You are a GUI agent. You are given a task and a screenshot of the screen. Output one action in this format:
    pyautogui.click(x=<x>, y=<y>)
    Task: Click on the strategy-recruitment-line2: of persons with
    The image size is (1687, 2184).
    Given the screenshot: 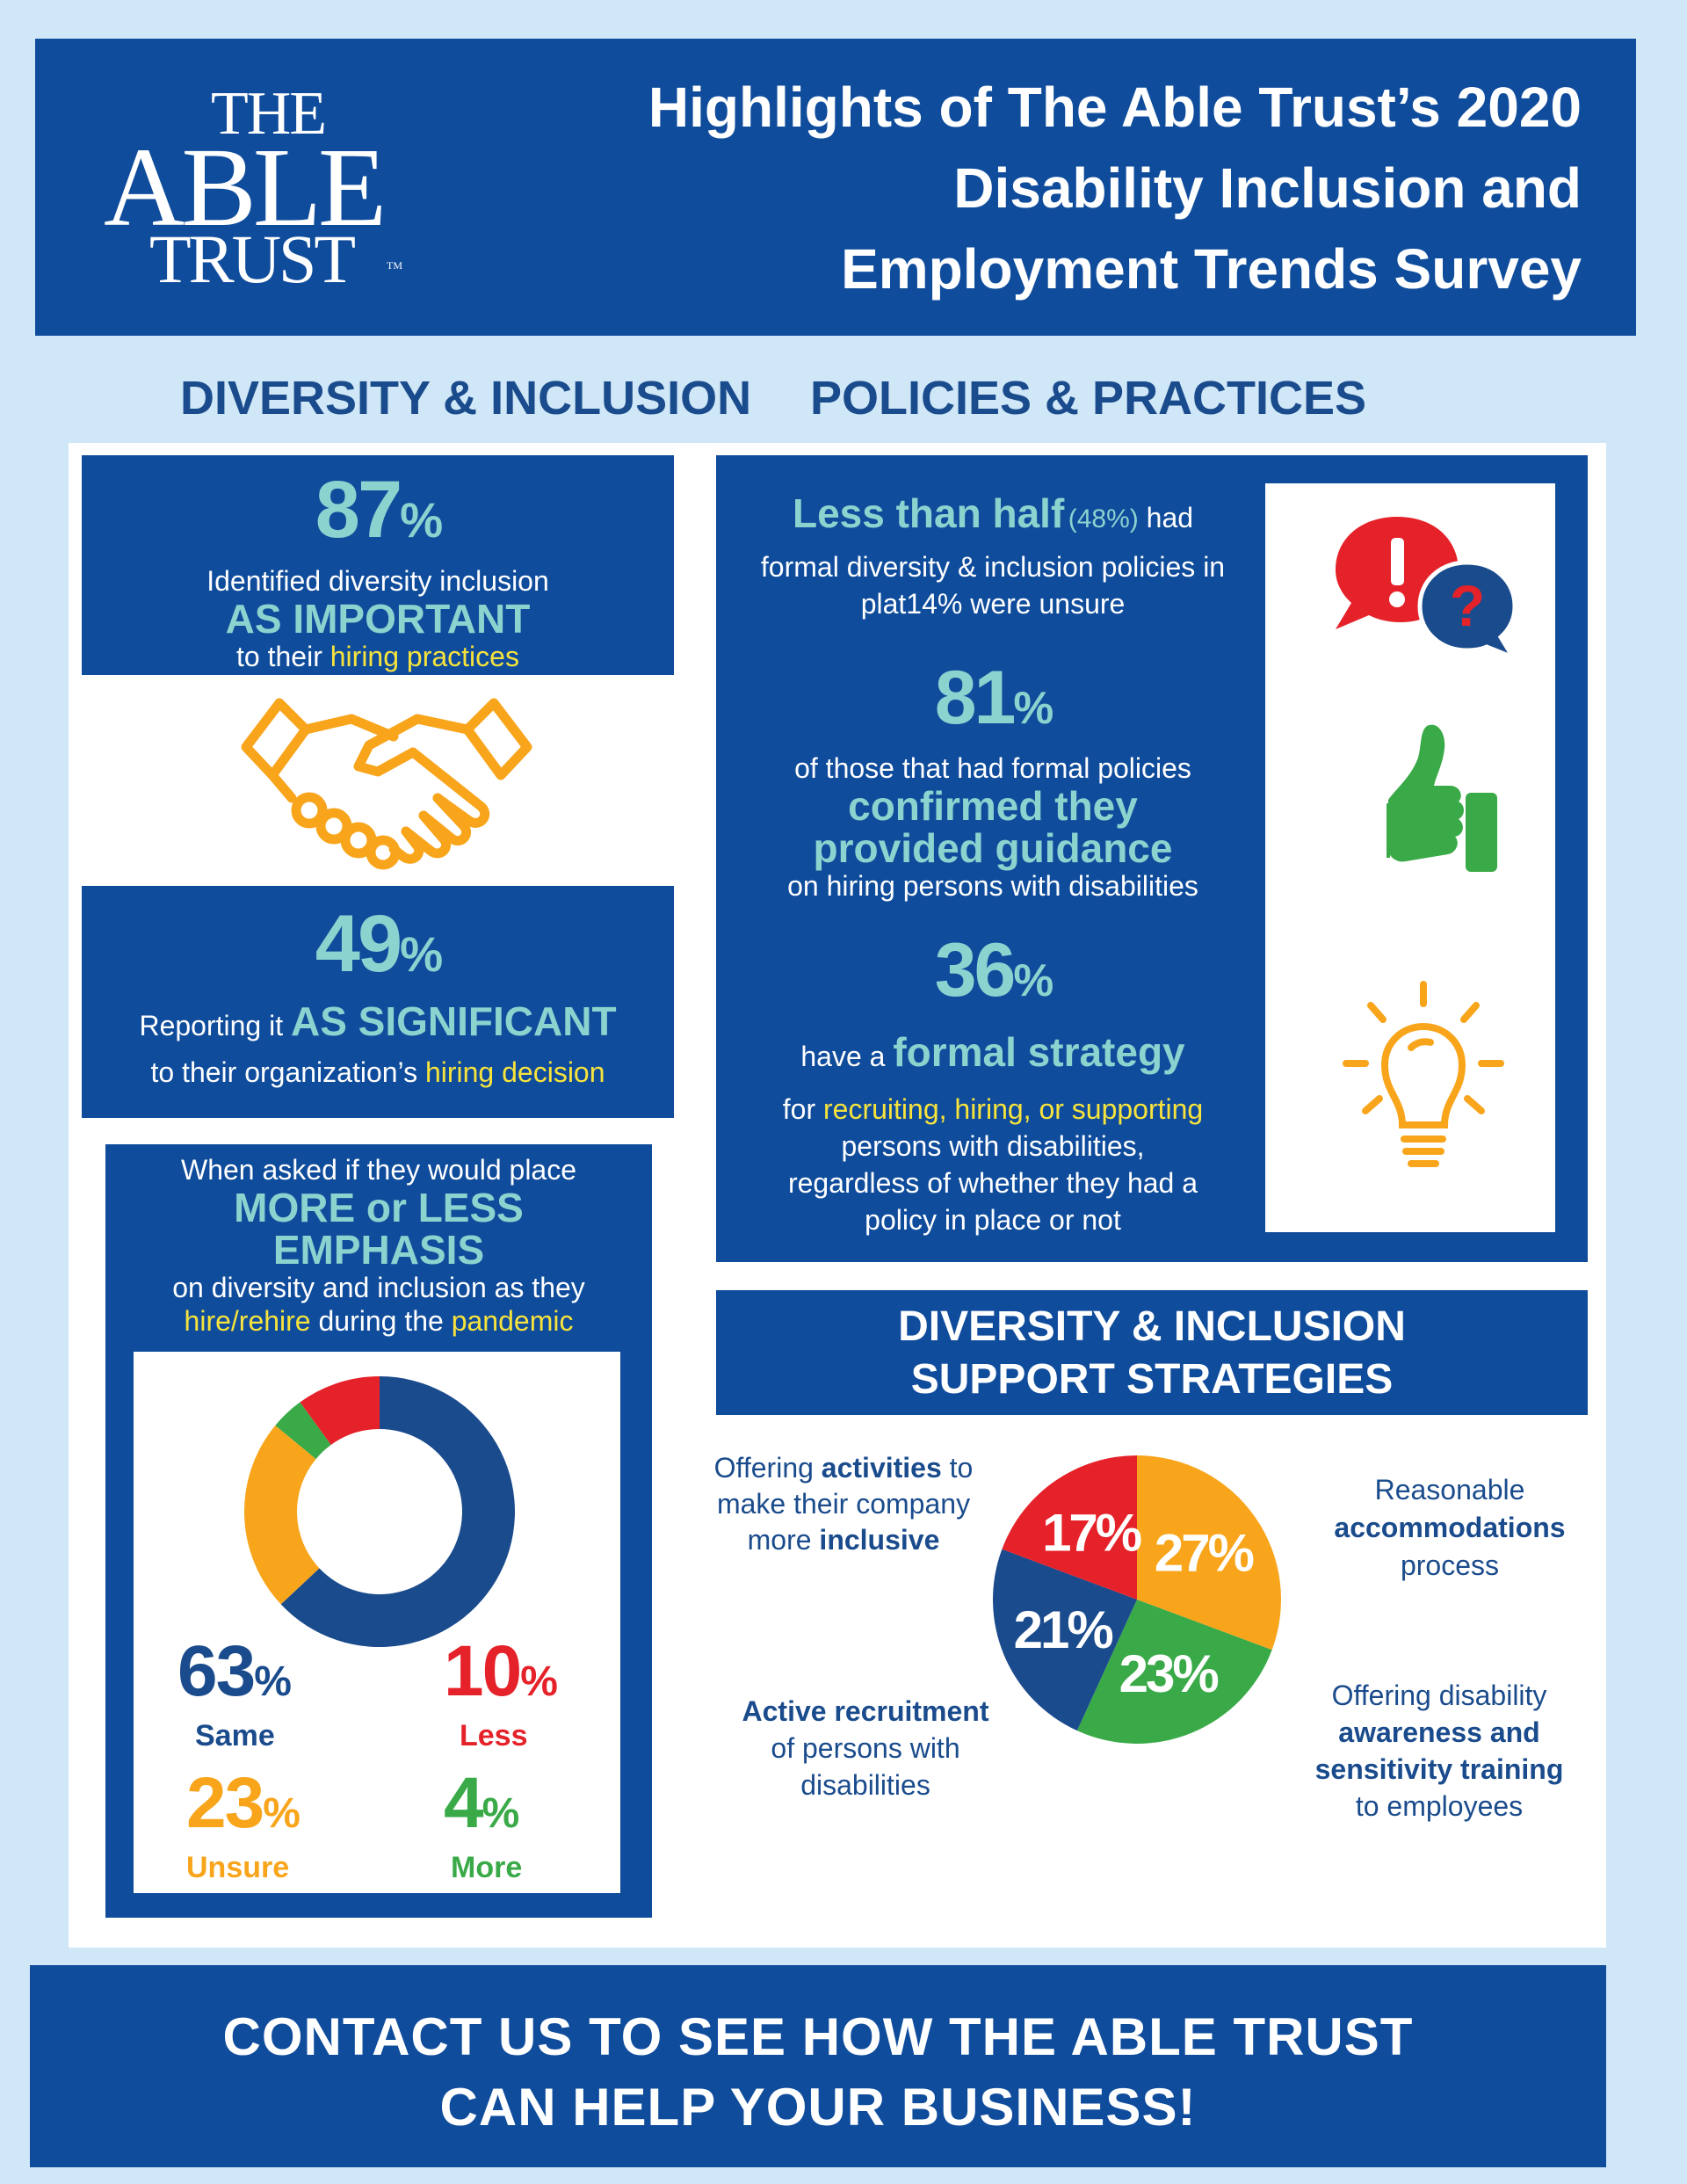 What is the action you would take?
    pyautogui.click(x=865, y=1748)
    